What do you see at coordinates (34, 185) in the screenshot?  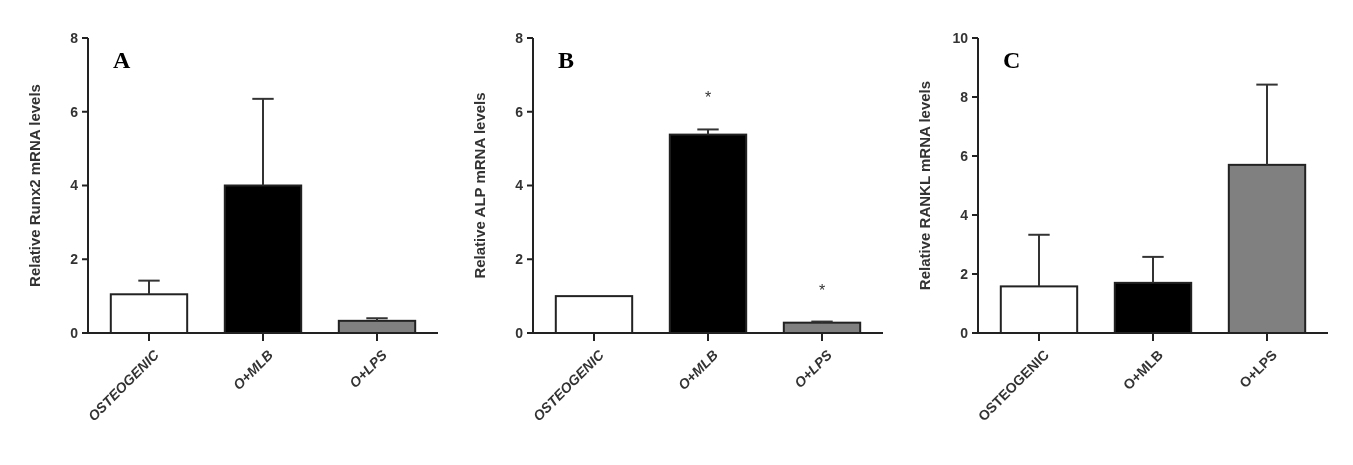 I see `y-axis-title: Relative Runx2 mRNA levels` at bounding box center [34, 185].